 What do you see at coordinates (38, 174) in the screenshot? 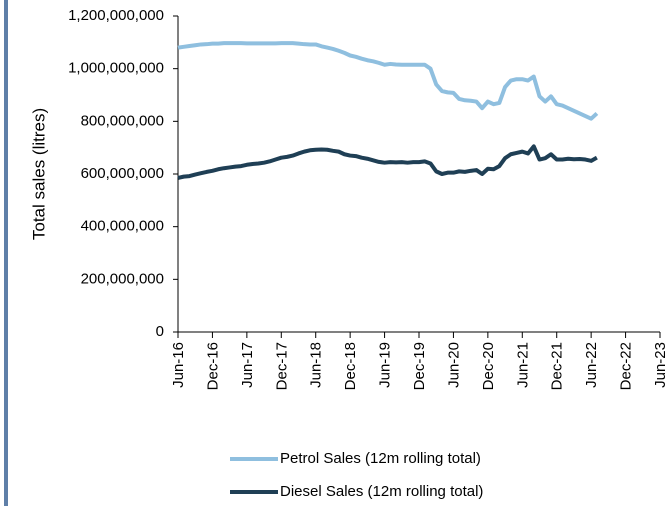
I see `y-axis-title: Total sales (litres)` at bounding box center [38, 174].